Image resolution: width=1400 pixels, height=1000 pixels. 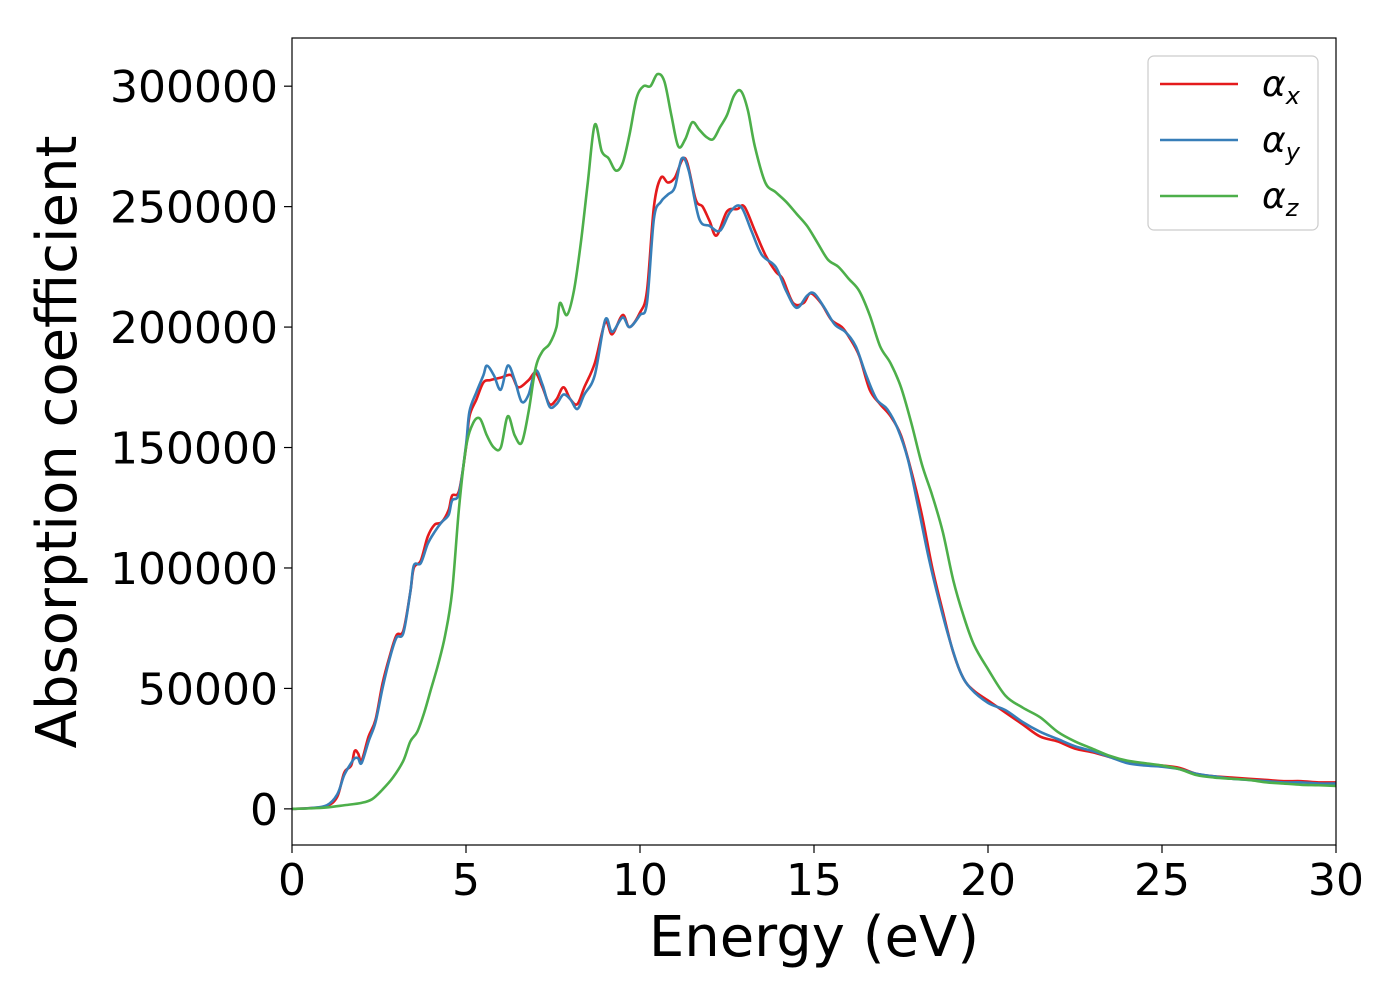 I want to click on x-tick-label: 30, so click(x=1336, y=880).